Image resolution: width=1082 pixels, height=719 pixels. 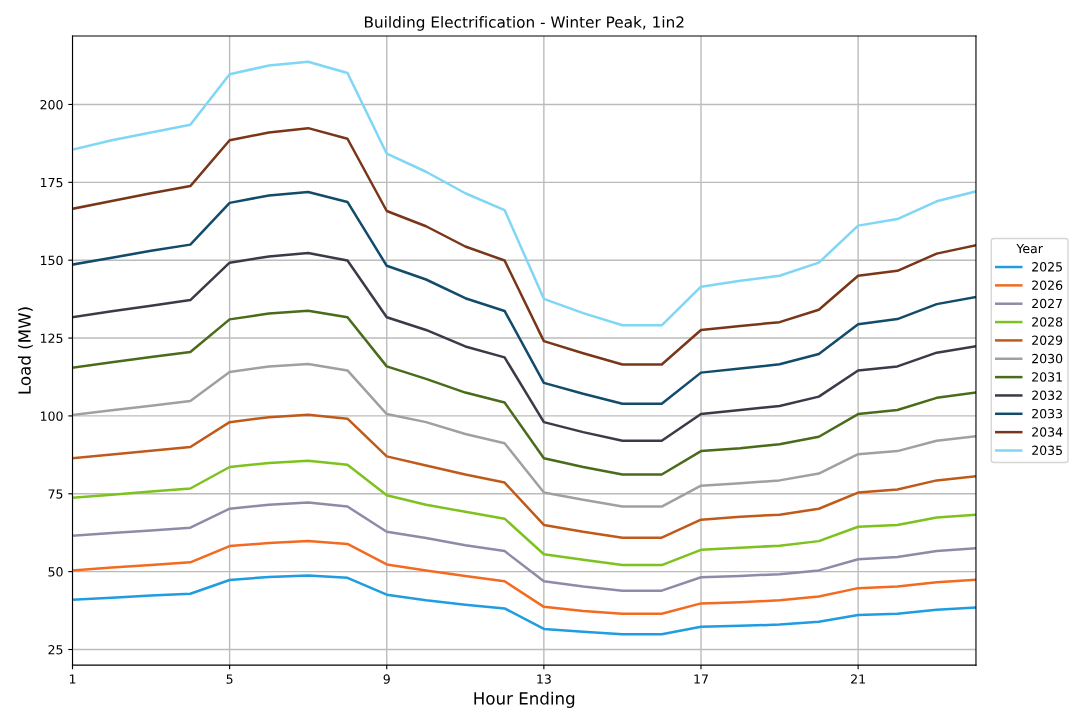 What do you see at coordinates (1047, 285) in the screenshot?
I see `legend-label: 2026` at bounding box center [1047, 285].